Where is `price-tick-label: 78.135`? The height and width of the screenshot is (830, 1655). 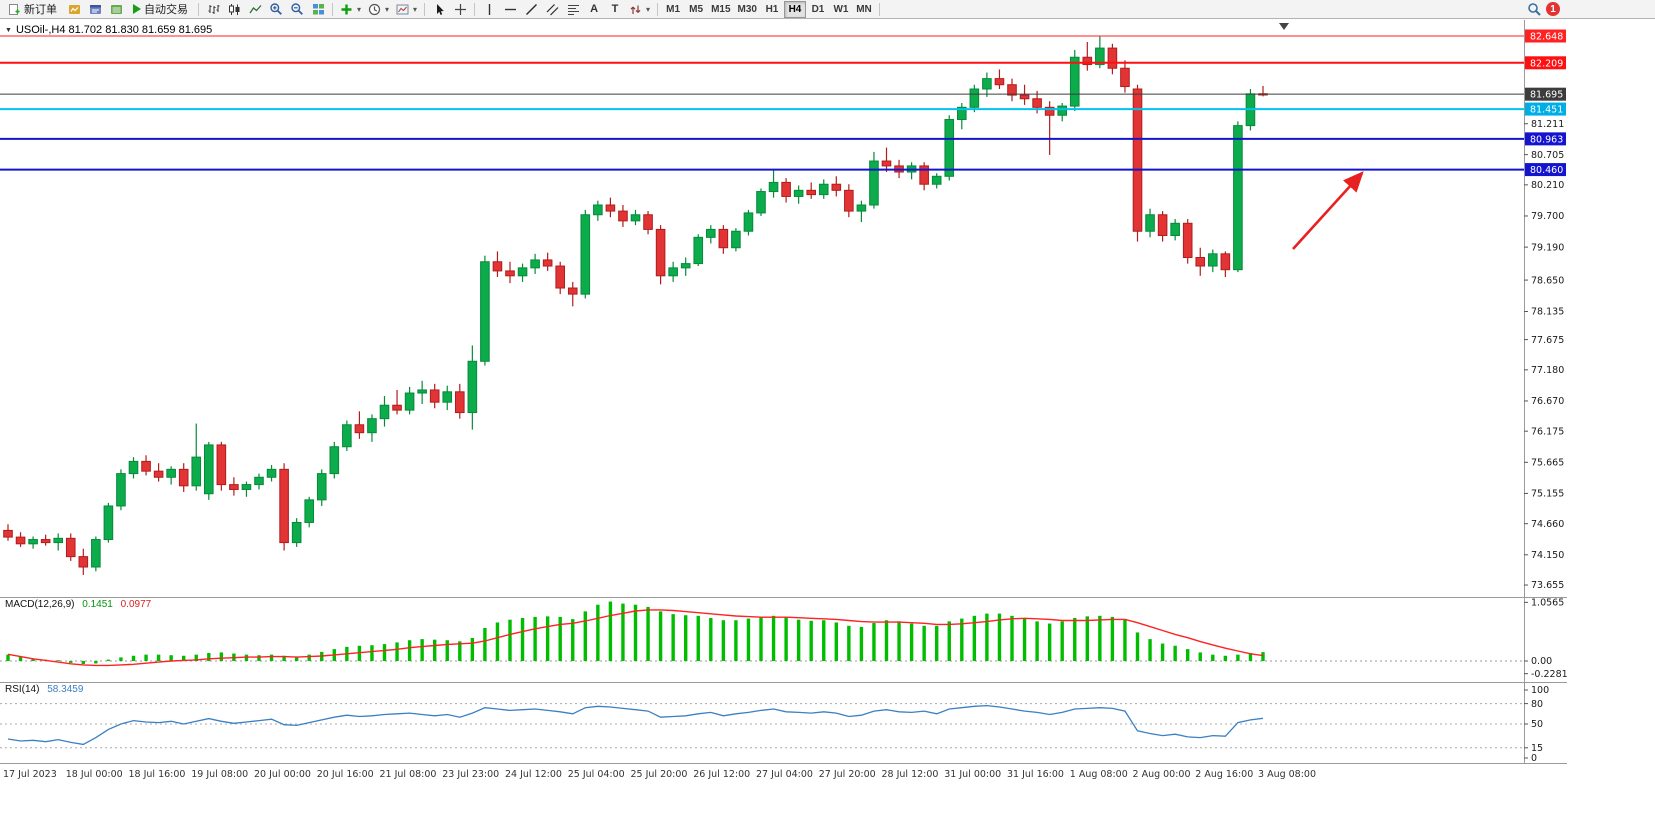 price-tick-label: 78.135 is located at coordinates (1547, 312).